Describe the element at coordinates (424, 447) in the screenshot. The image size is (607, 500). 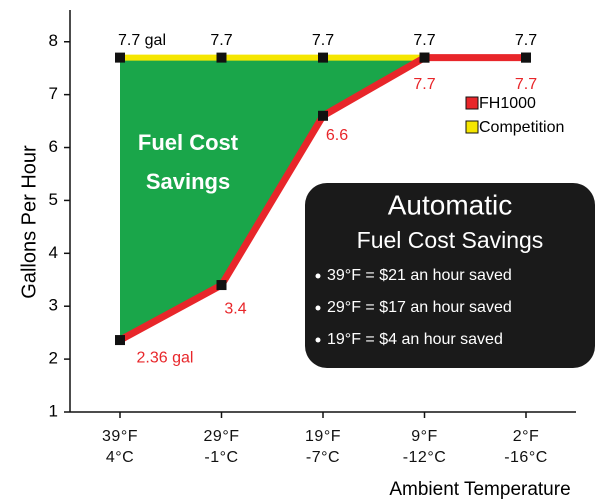
I see `x-tick-label: 9°F -12°C` at that location.